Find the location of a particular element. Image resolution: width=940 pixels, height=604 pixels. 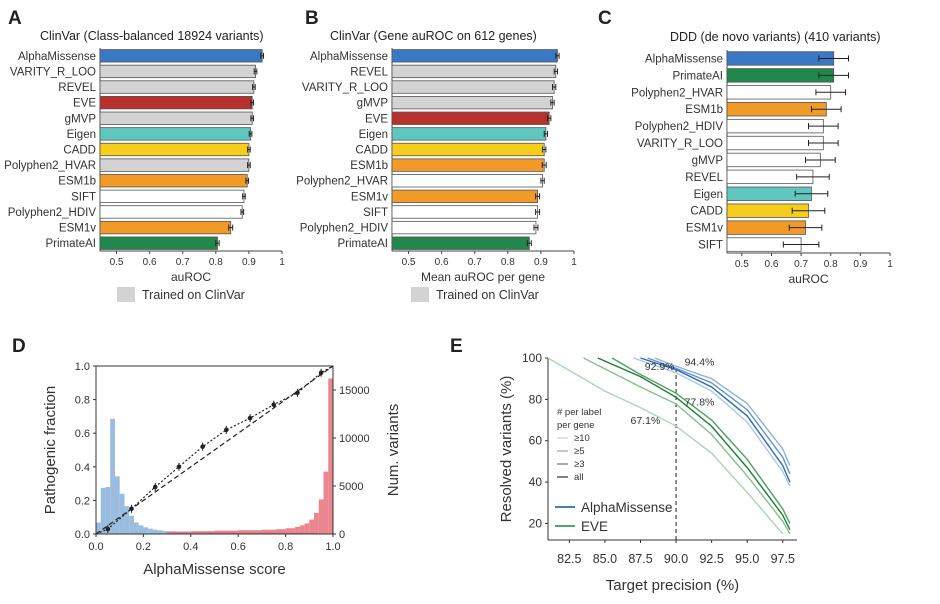

panel-d-ytick-label: 0.4 is located at coordinates (82, 468).